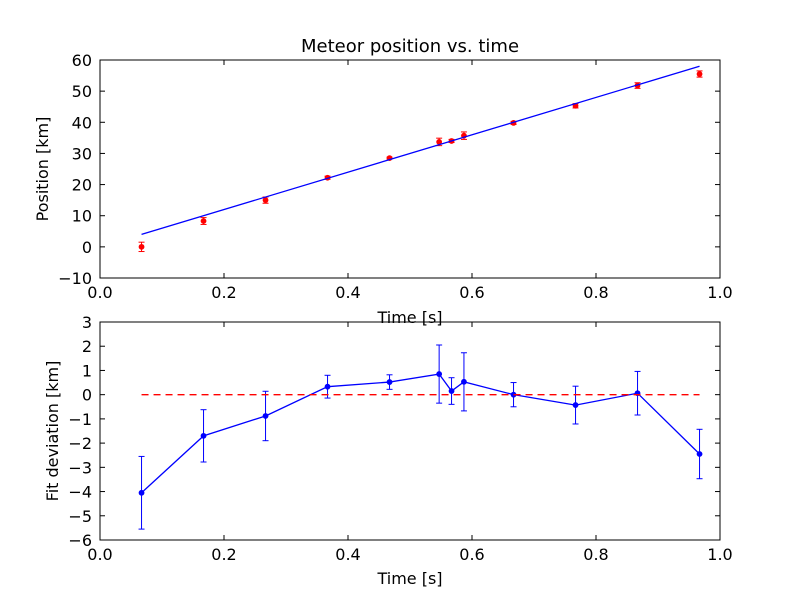 The height and width of the screenshot is (604, 800). I want to click on top-y-tick-label: 60, so click(82, 60).